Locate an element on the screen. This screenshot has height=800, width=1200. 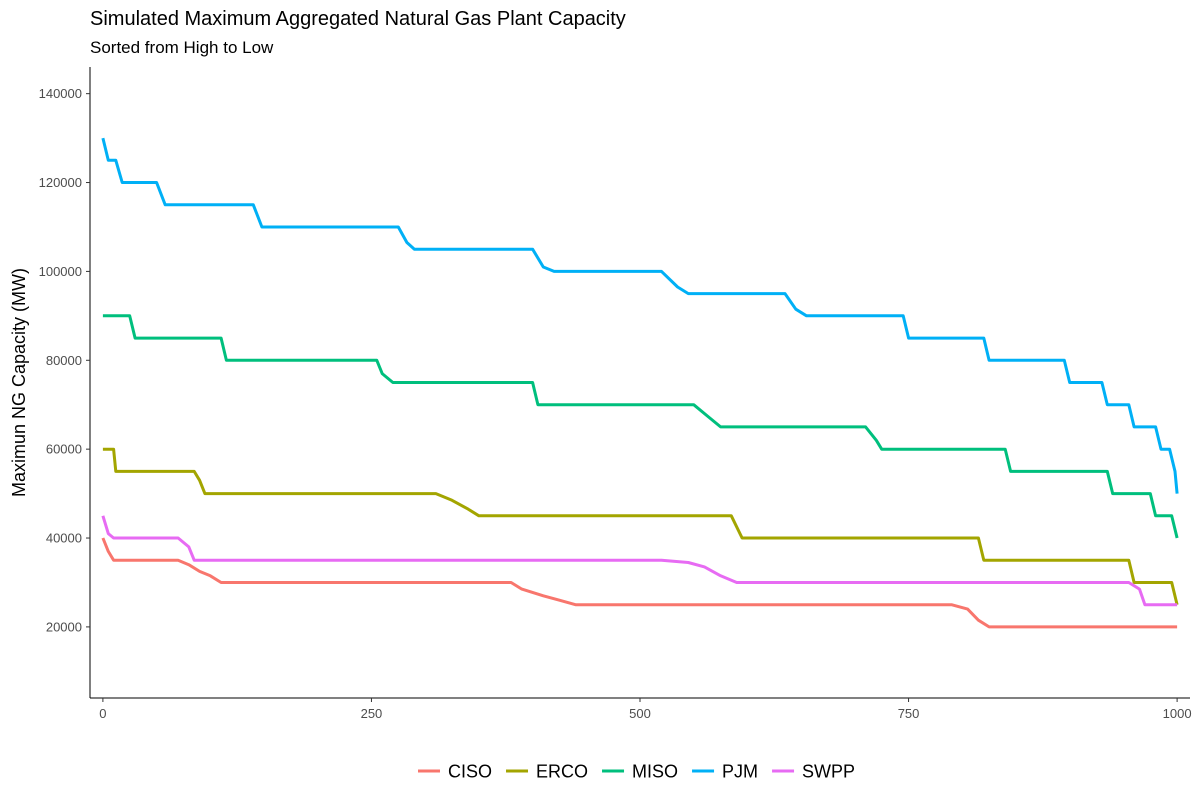
legend-item-pjm: PJM is located at coordinates (725, 772).